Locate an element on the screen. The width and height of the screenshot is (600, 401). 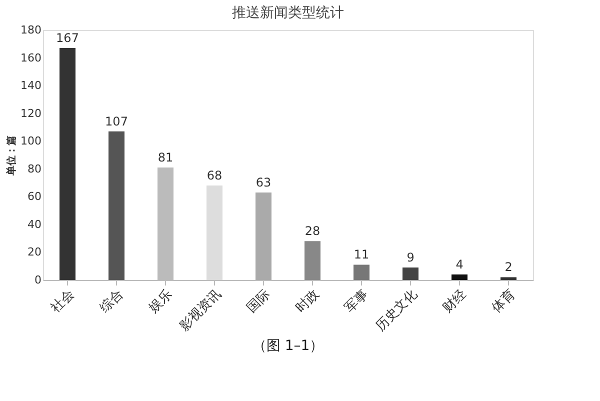
data-label: 107 is located at coordinates (116, 121).